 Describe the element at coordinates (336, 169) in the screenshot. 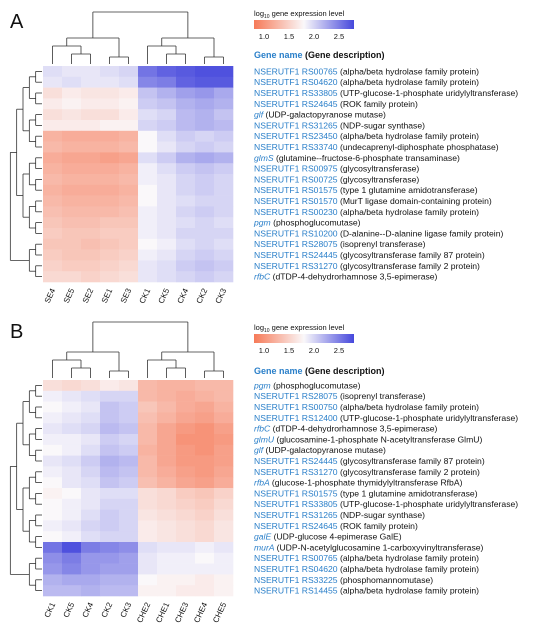

I see `row-label: NSERUTF1 RS00975 (glycosyltransferase)` at that location.